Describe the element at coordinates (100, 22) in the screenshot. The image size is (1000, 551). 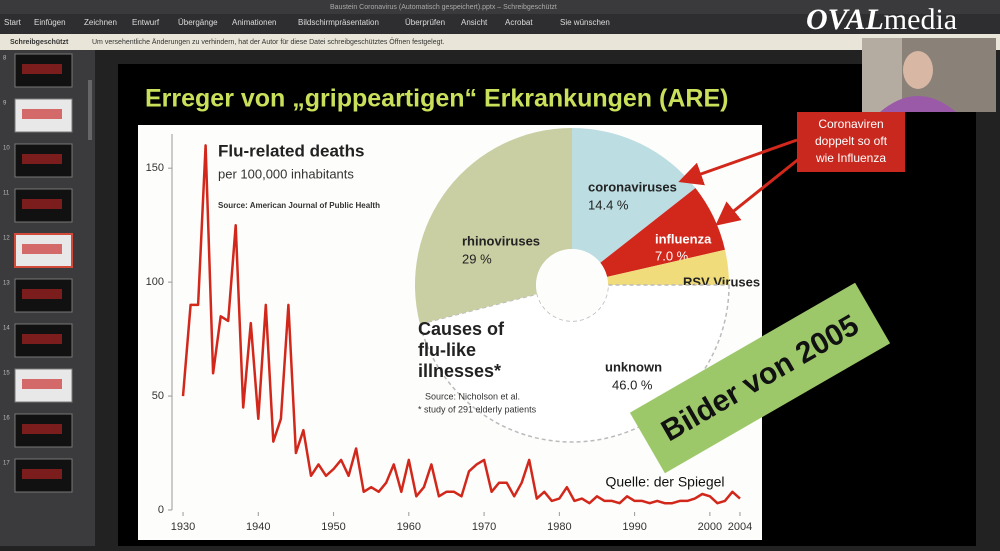
I see `menu-tab: Zeichnen` at that location.